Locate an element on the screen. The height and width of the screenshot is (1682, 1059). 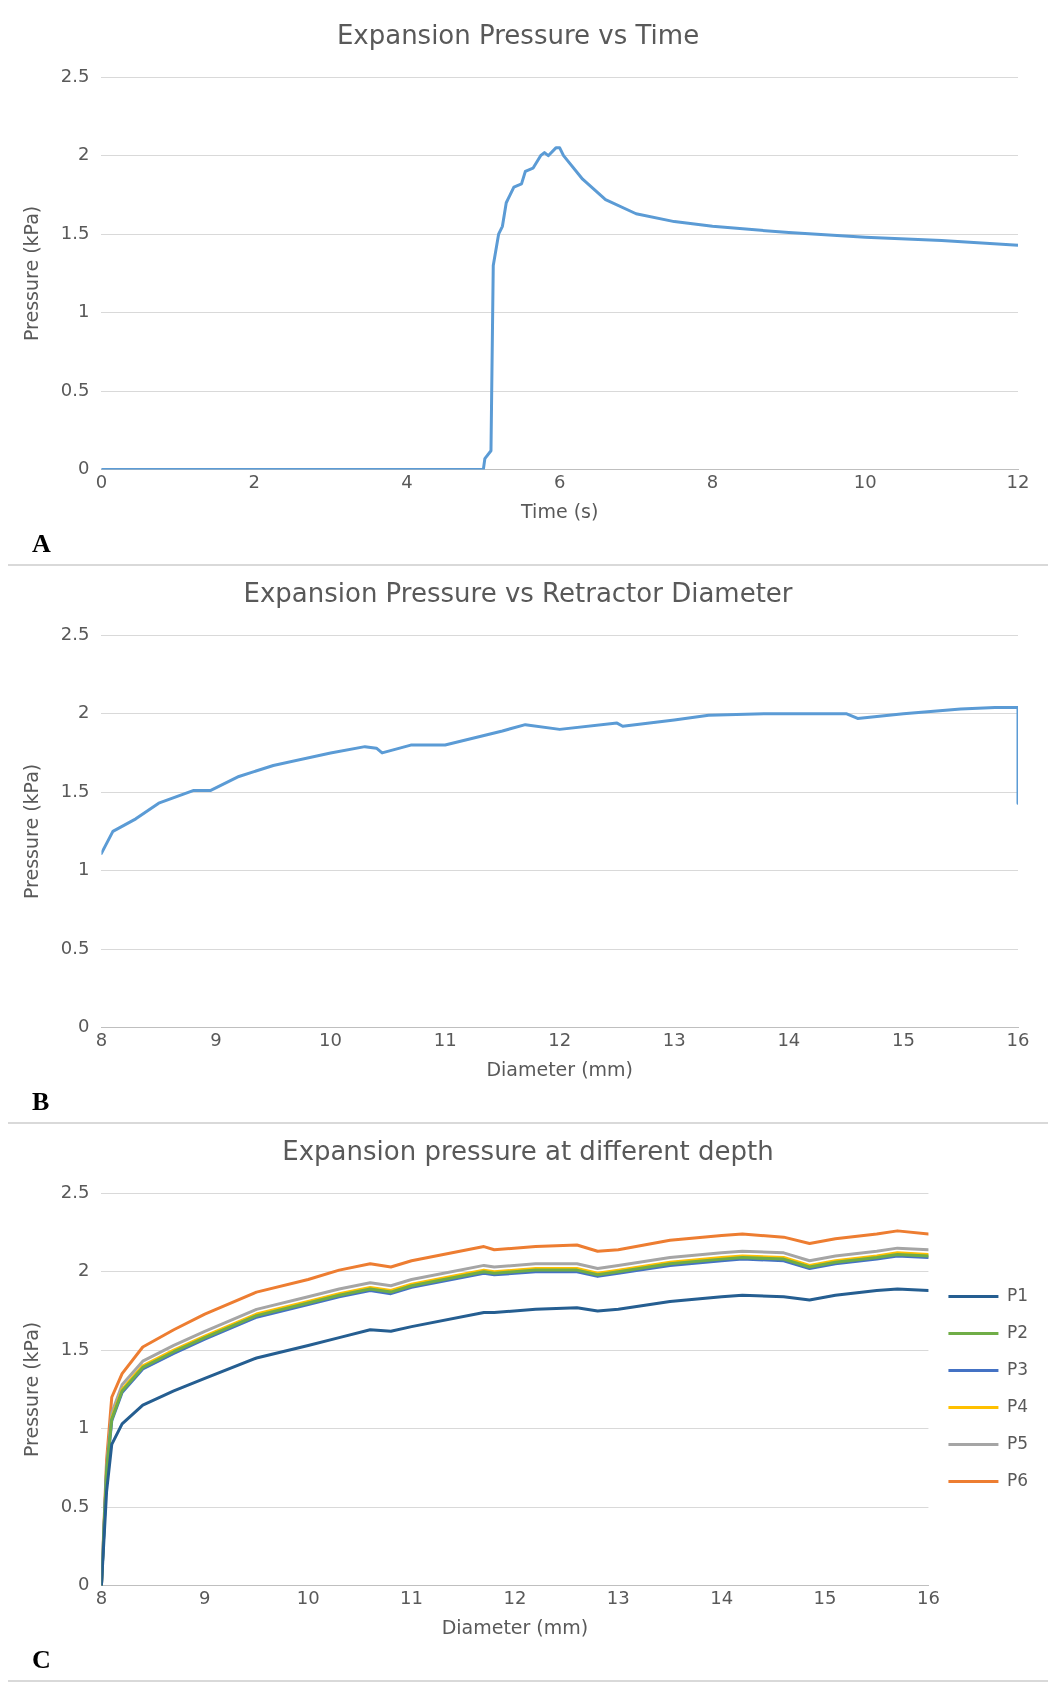
chart-title: Expansion pressure at different depth is located at coordinates (528, 1151).